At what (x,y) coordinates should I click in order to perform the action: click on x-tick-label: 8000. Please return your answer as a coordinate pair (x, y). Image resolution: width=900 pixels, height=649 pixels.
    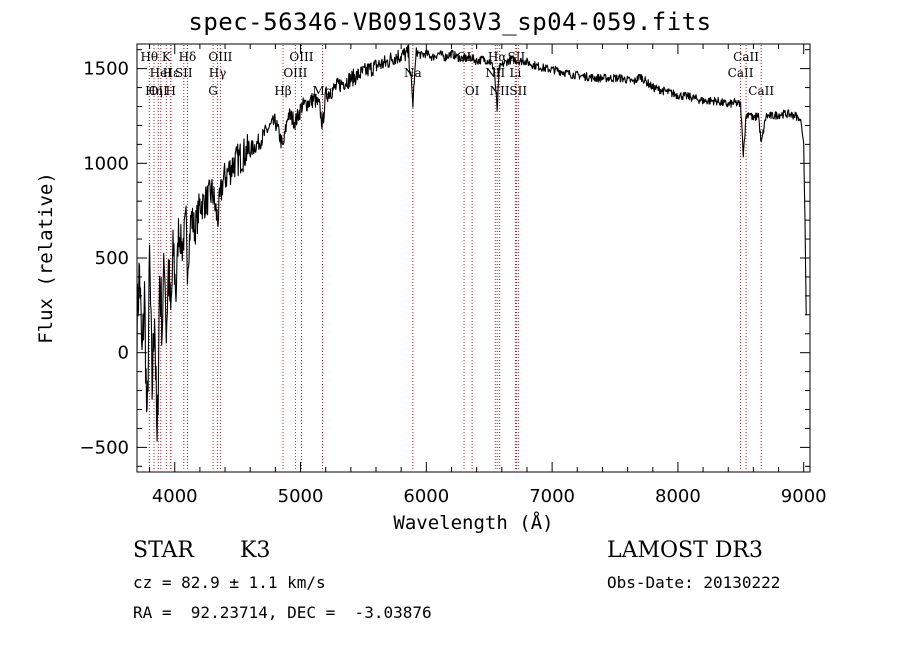
    Looking at the image, I should click on (678, 496).